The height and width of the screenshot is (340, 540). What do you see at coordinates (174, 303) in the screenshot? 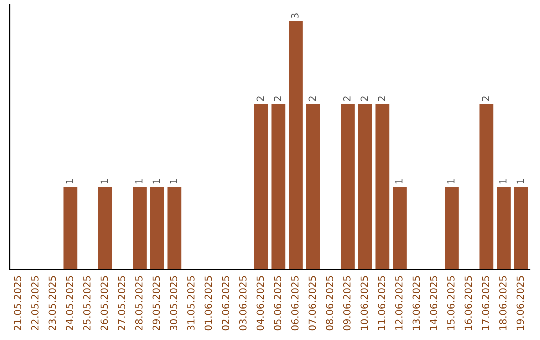
I see `x-tick-label: 30.05.2025` at bounding box center [174, 303].